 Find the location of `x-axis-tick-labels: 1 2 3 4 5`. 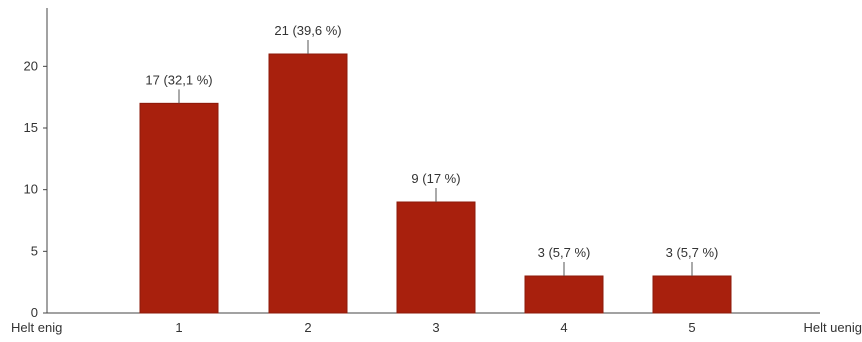

x-axis-tick-labels: 1 2 3 4 5 is located at coordinates (435, 327).